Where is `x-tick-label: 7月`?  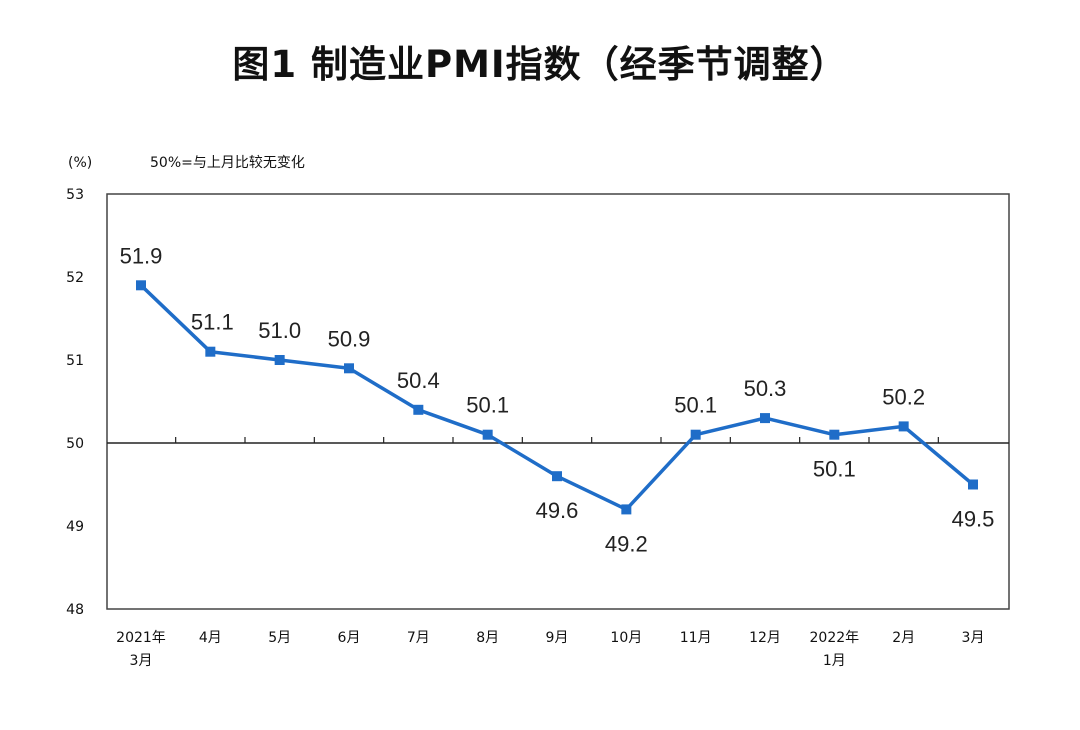 x-tick-label: 7月 is located at coordinates (418, 638).